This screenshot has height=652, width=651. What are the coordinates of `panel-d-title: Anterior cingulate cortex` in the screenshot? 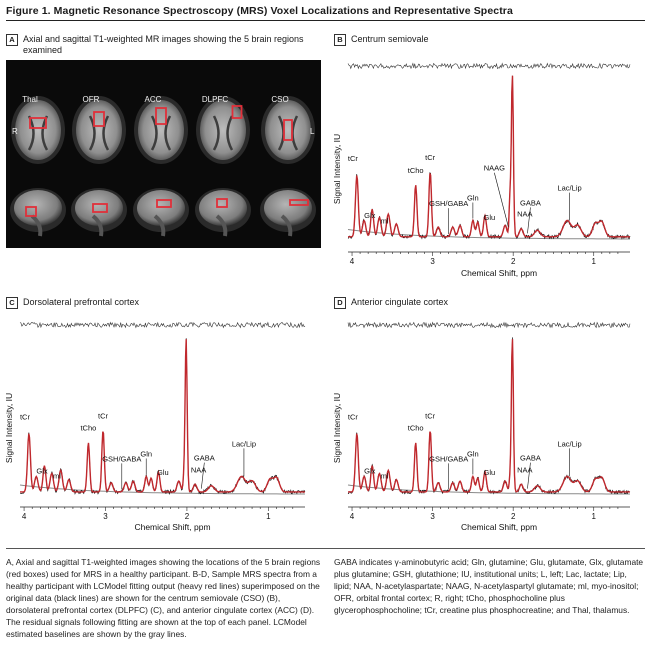 It's located at (400, 302).